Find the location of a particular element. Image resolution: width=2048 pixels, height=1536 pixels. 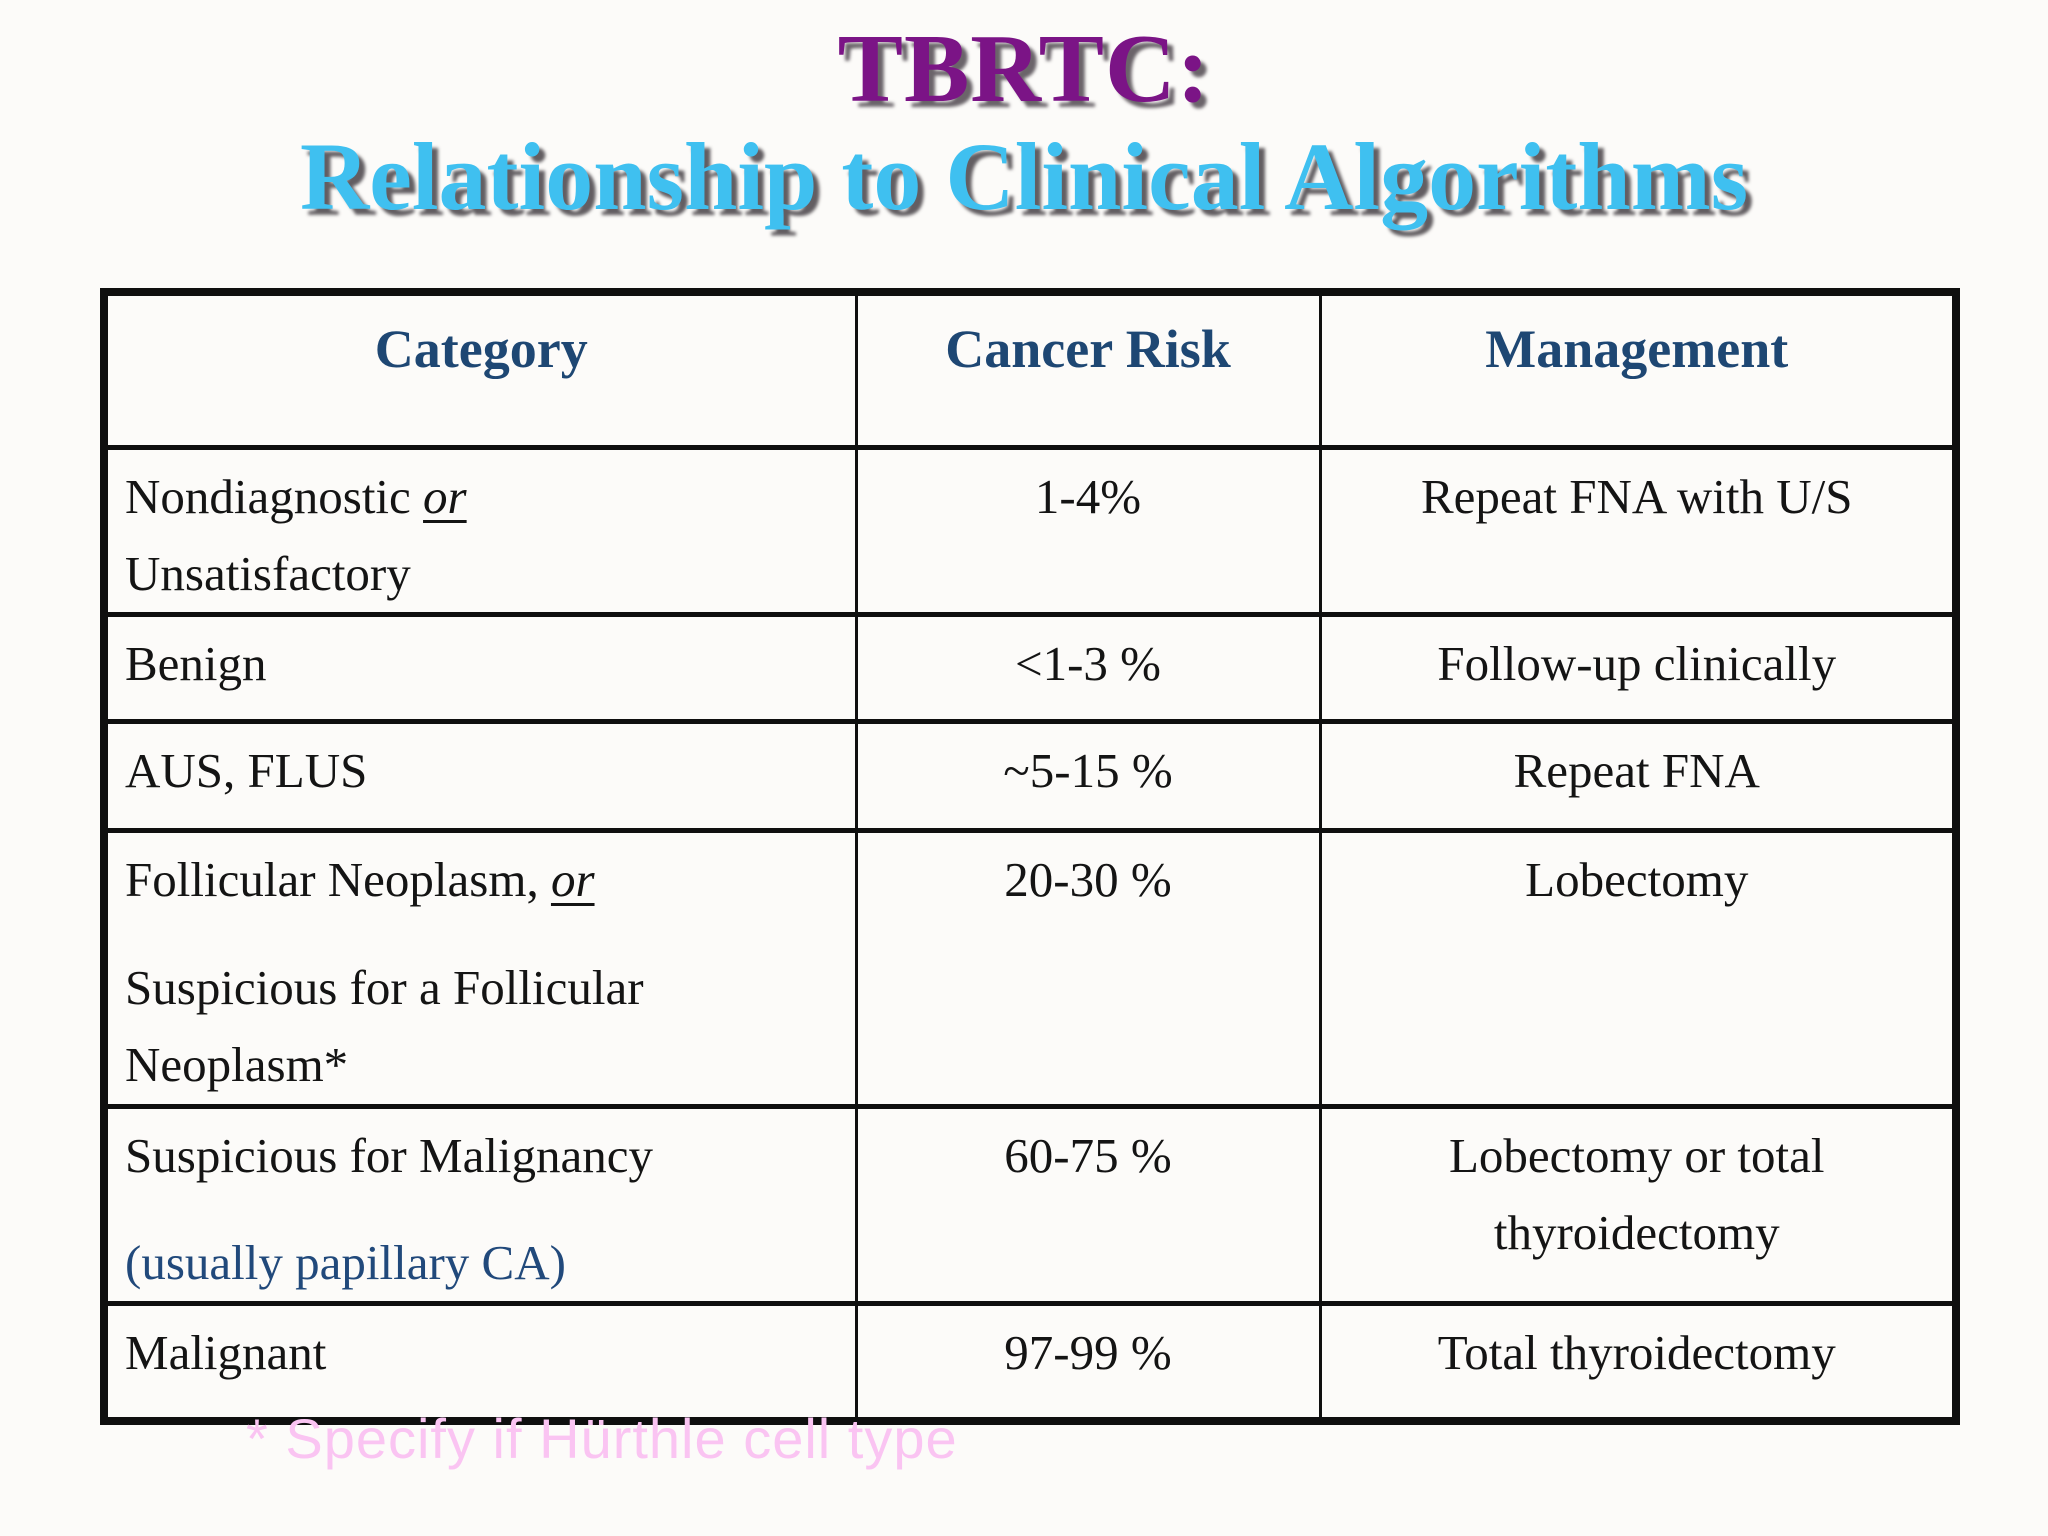

category-line: Follicular Neoplasm, or is located at coordinates (482, 879).